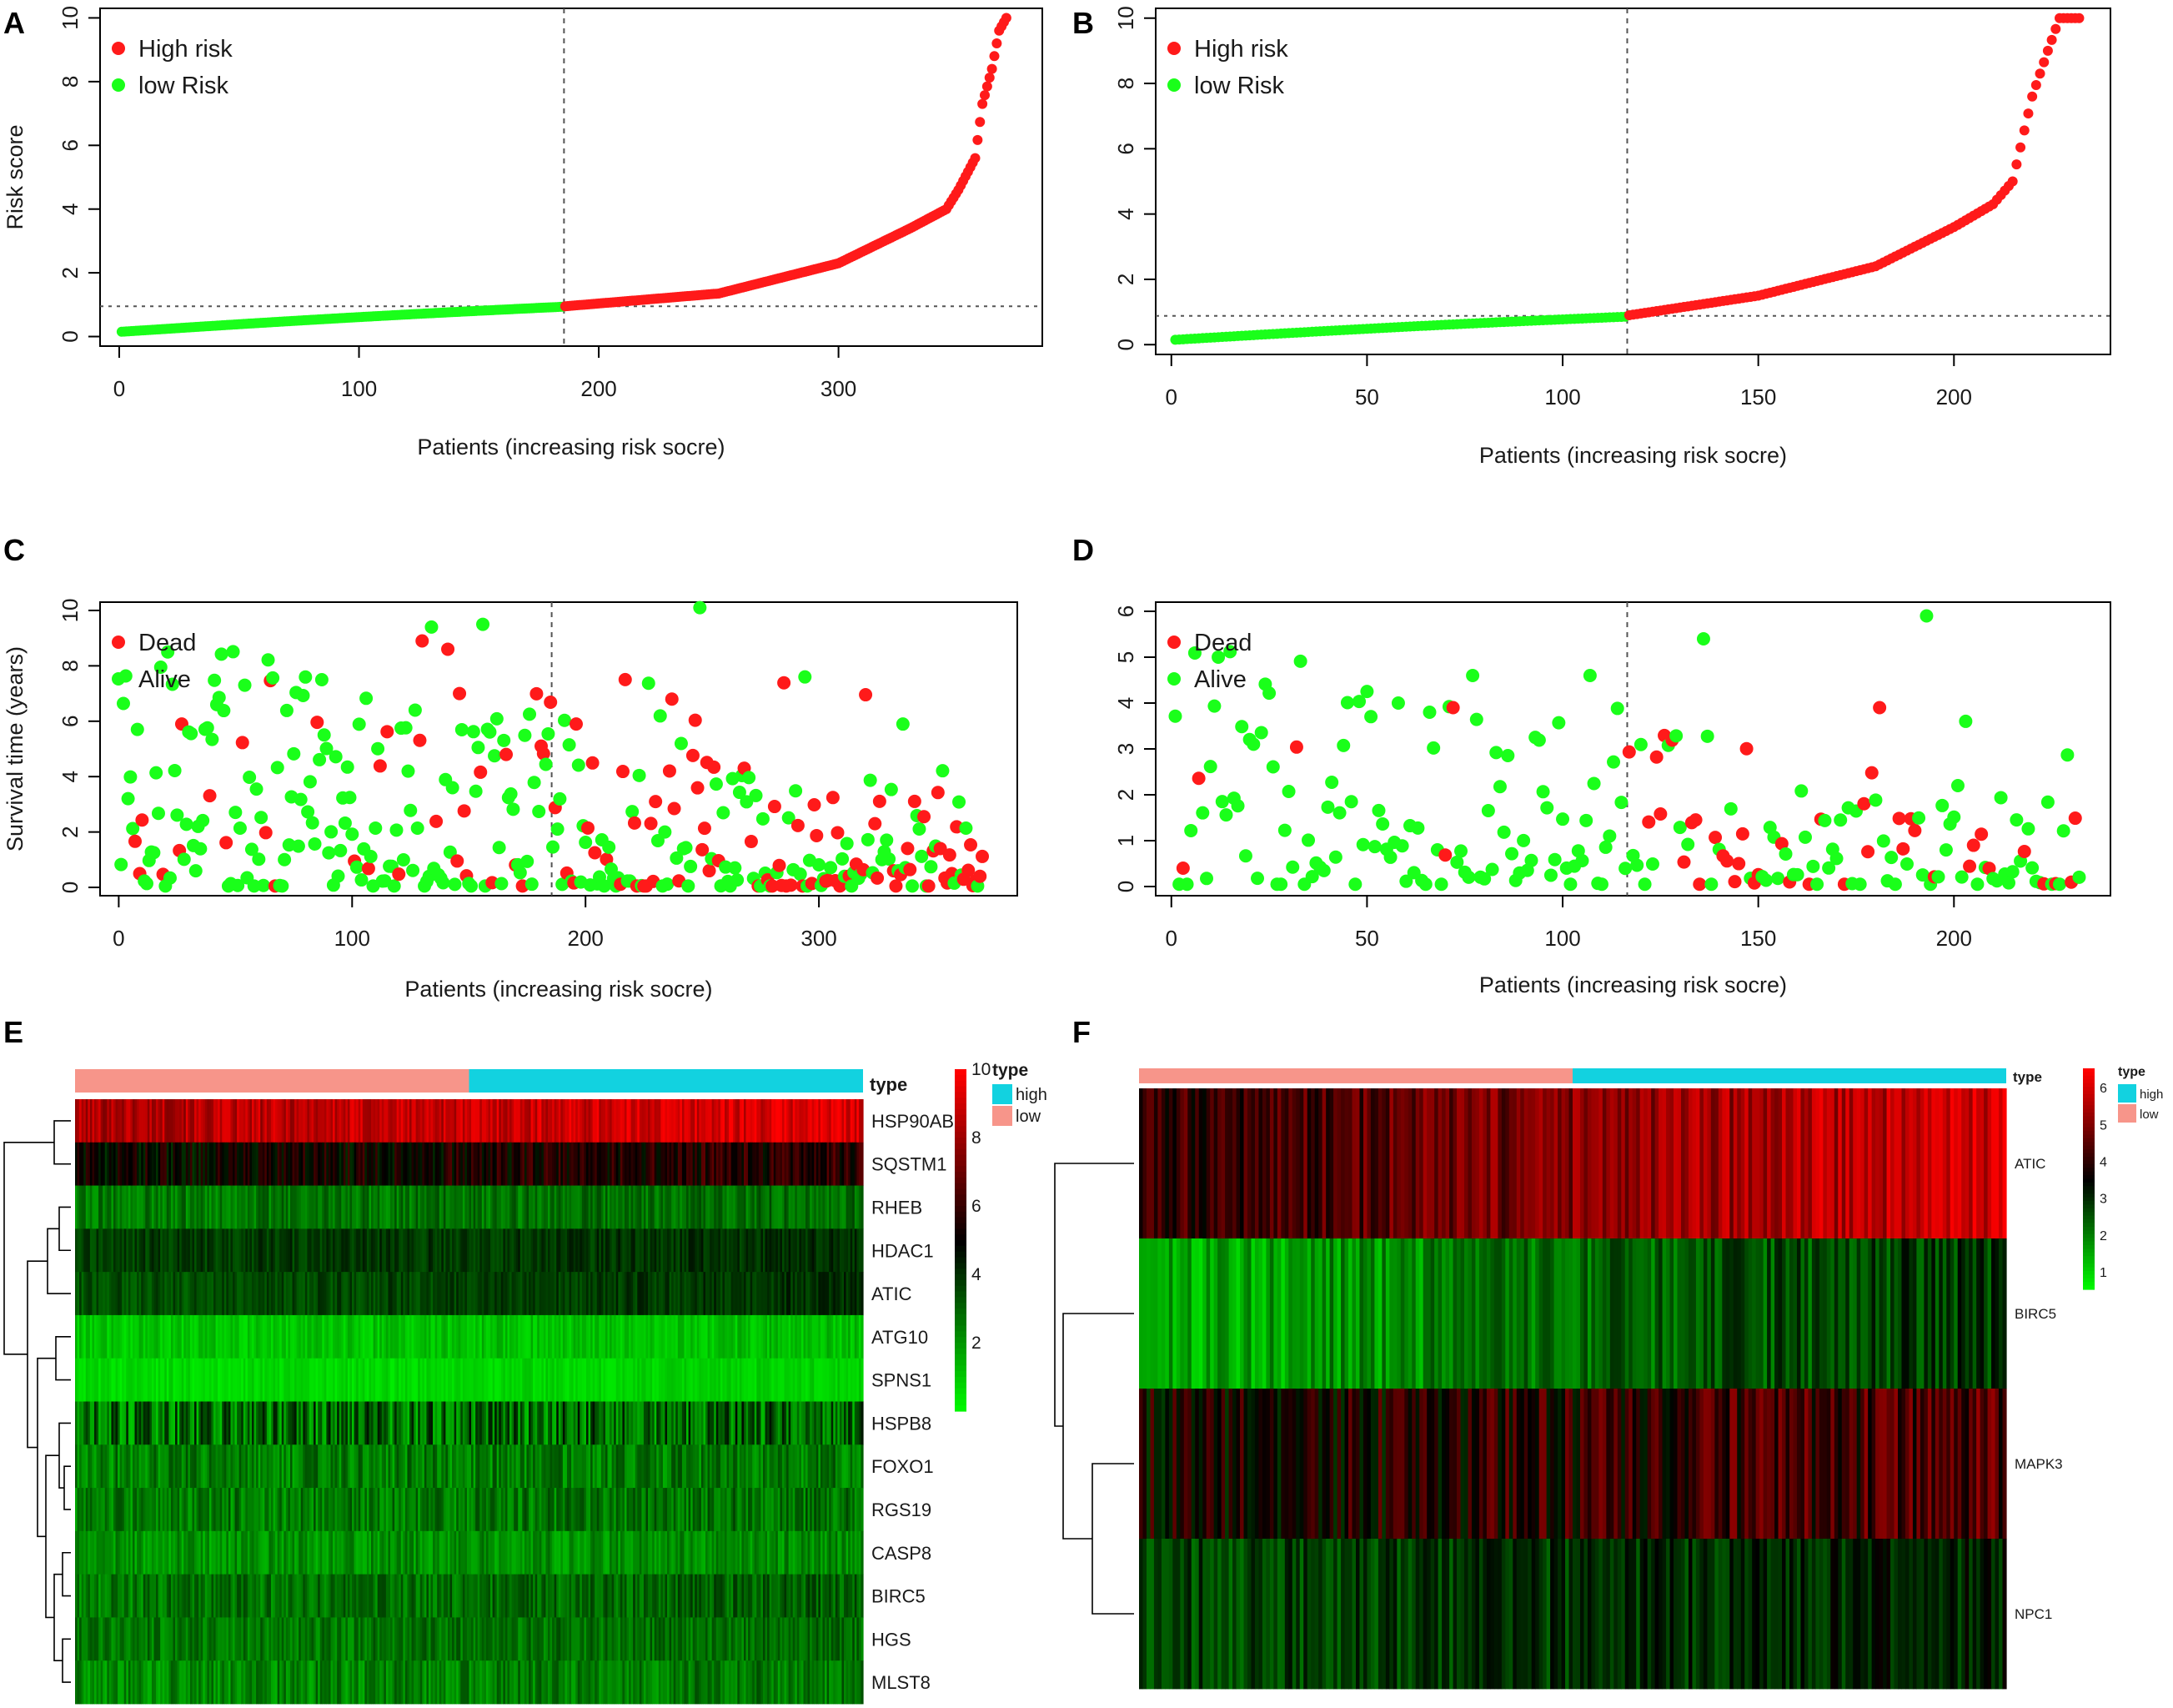 This screenshot has height=1708, width=2173. I want to click on x-tick-label: 200, so click(1954, 938).